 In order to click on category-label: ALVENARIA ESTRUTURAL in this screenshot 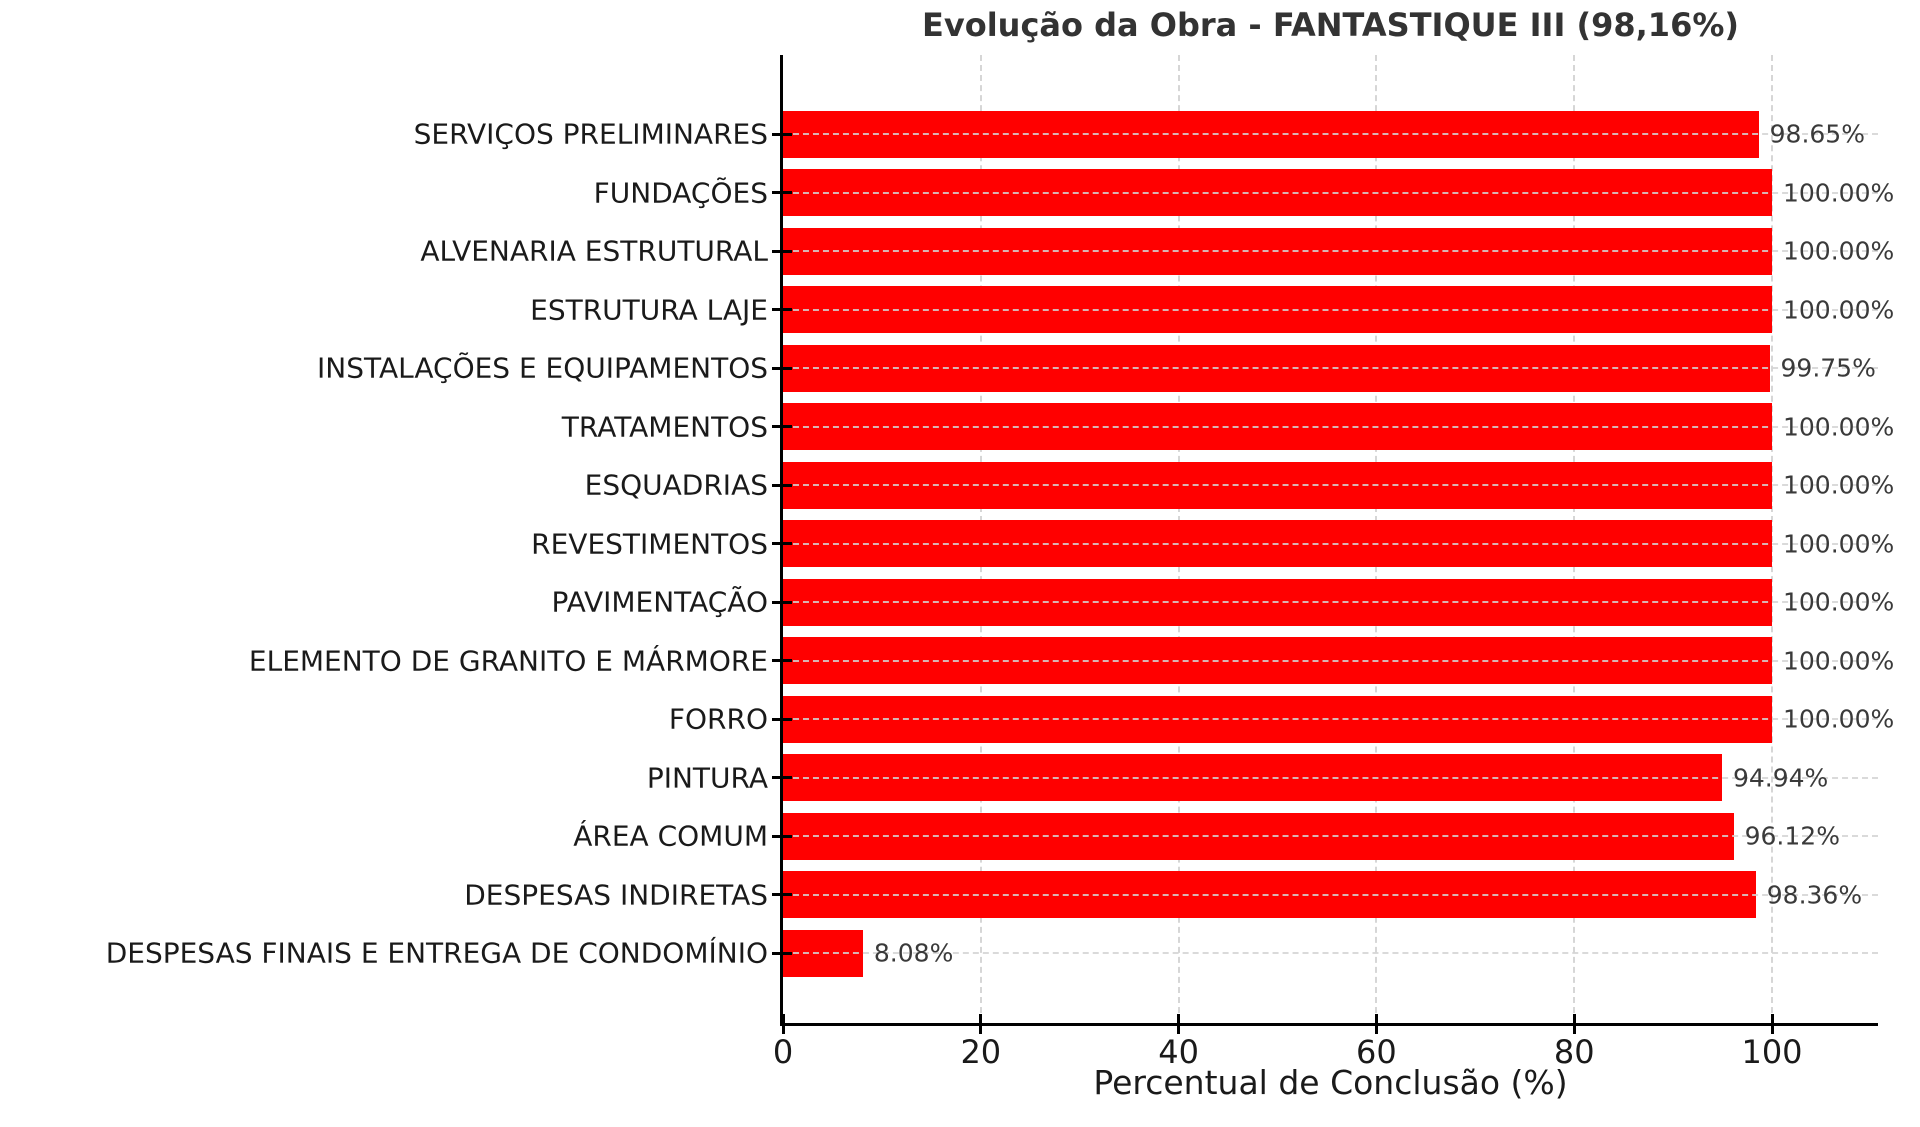, I will do `click(594, 251)`.